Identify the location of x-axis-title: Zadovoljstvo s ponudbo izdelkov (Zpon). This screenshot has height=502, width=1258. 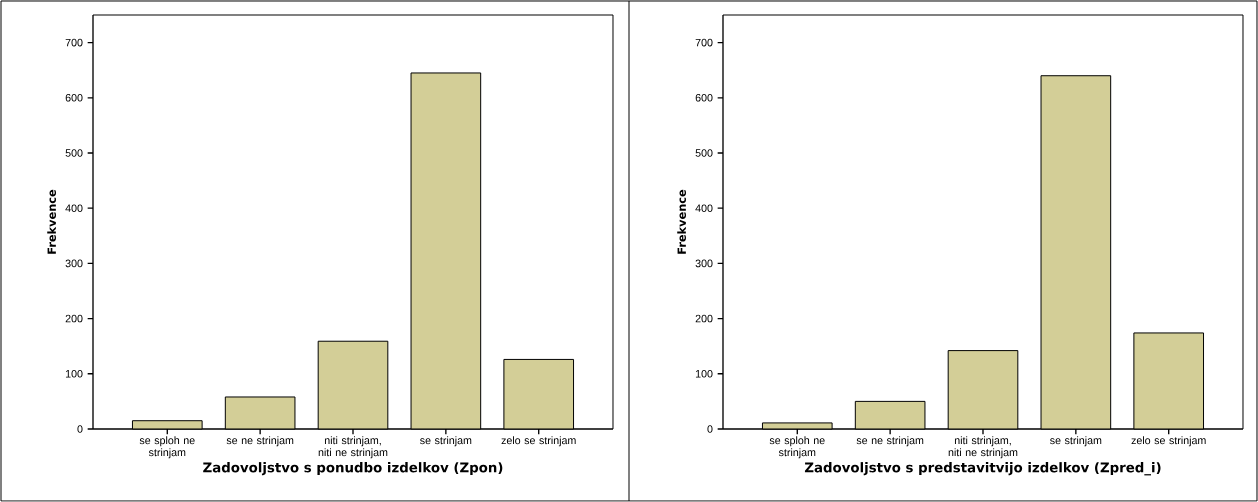
(353, 469).